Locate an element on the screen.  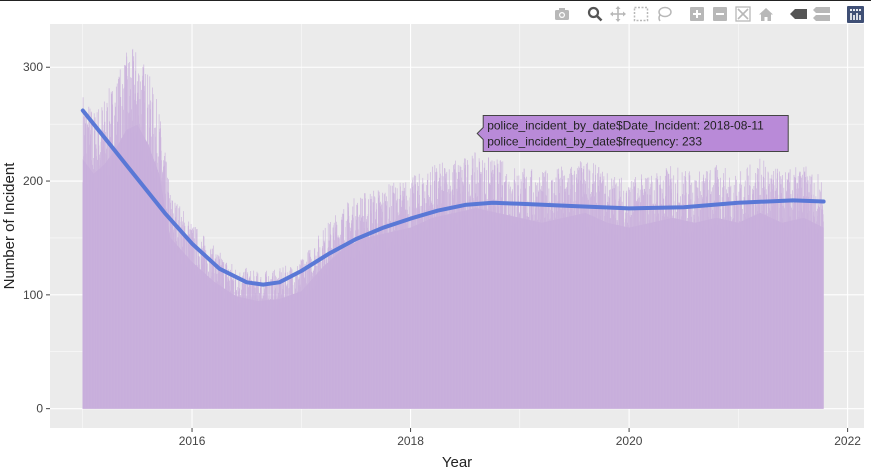
window-top-border is located at coordinates (435, 0).